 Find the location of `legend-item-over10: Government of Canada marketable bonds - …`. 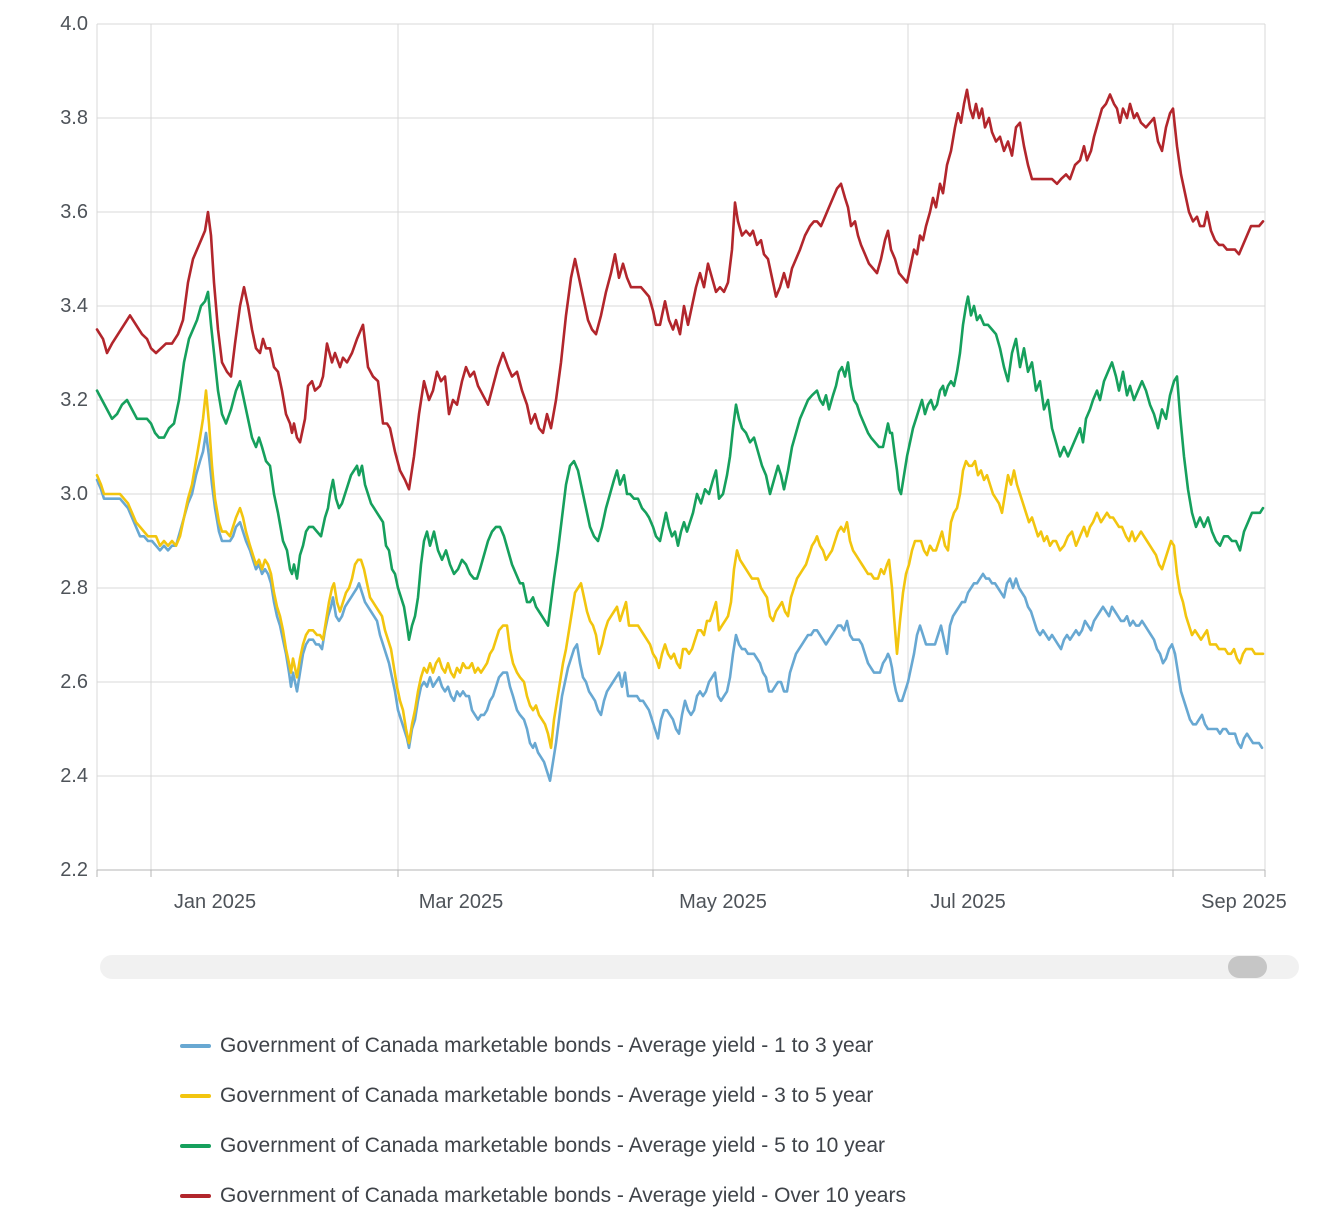

legend-item-over10: Government of Canada marketable bonds - … is located at coordinates (543, 1196).